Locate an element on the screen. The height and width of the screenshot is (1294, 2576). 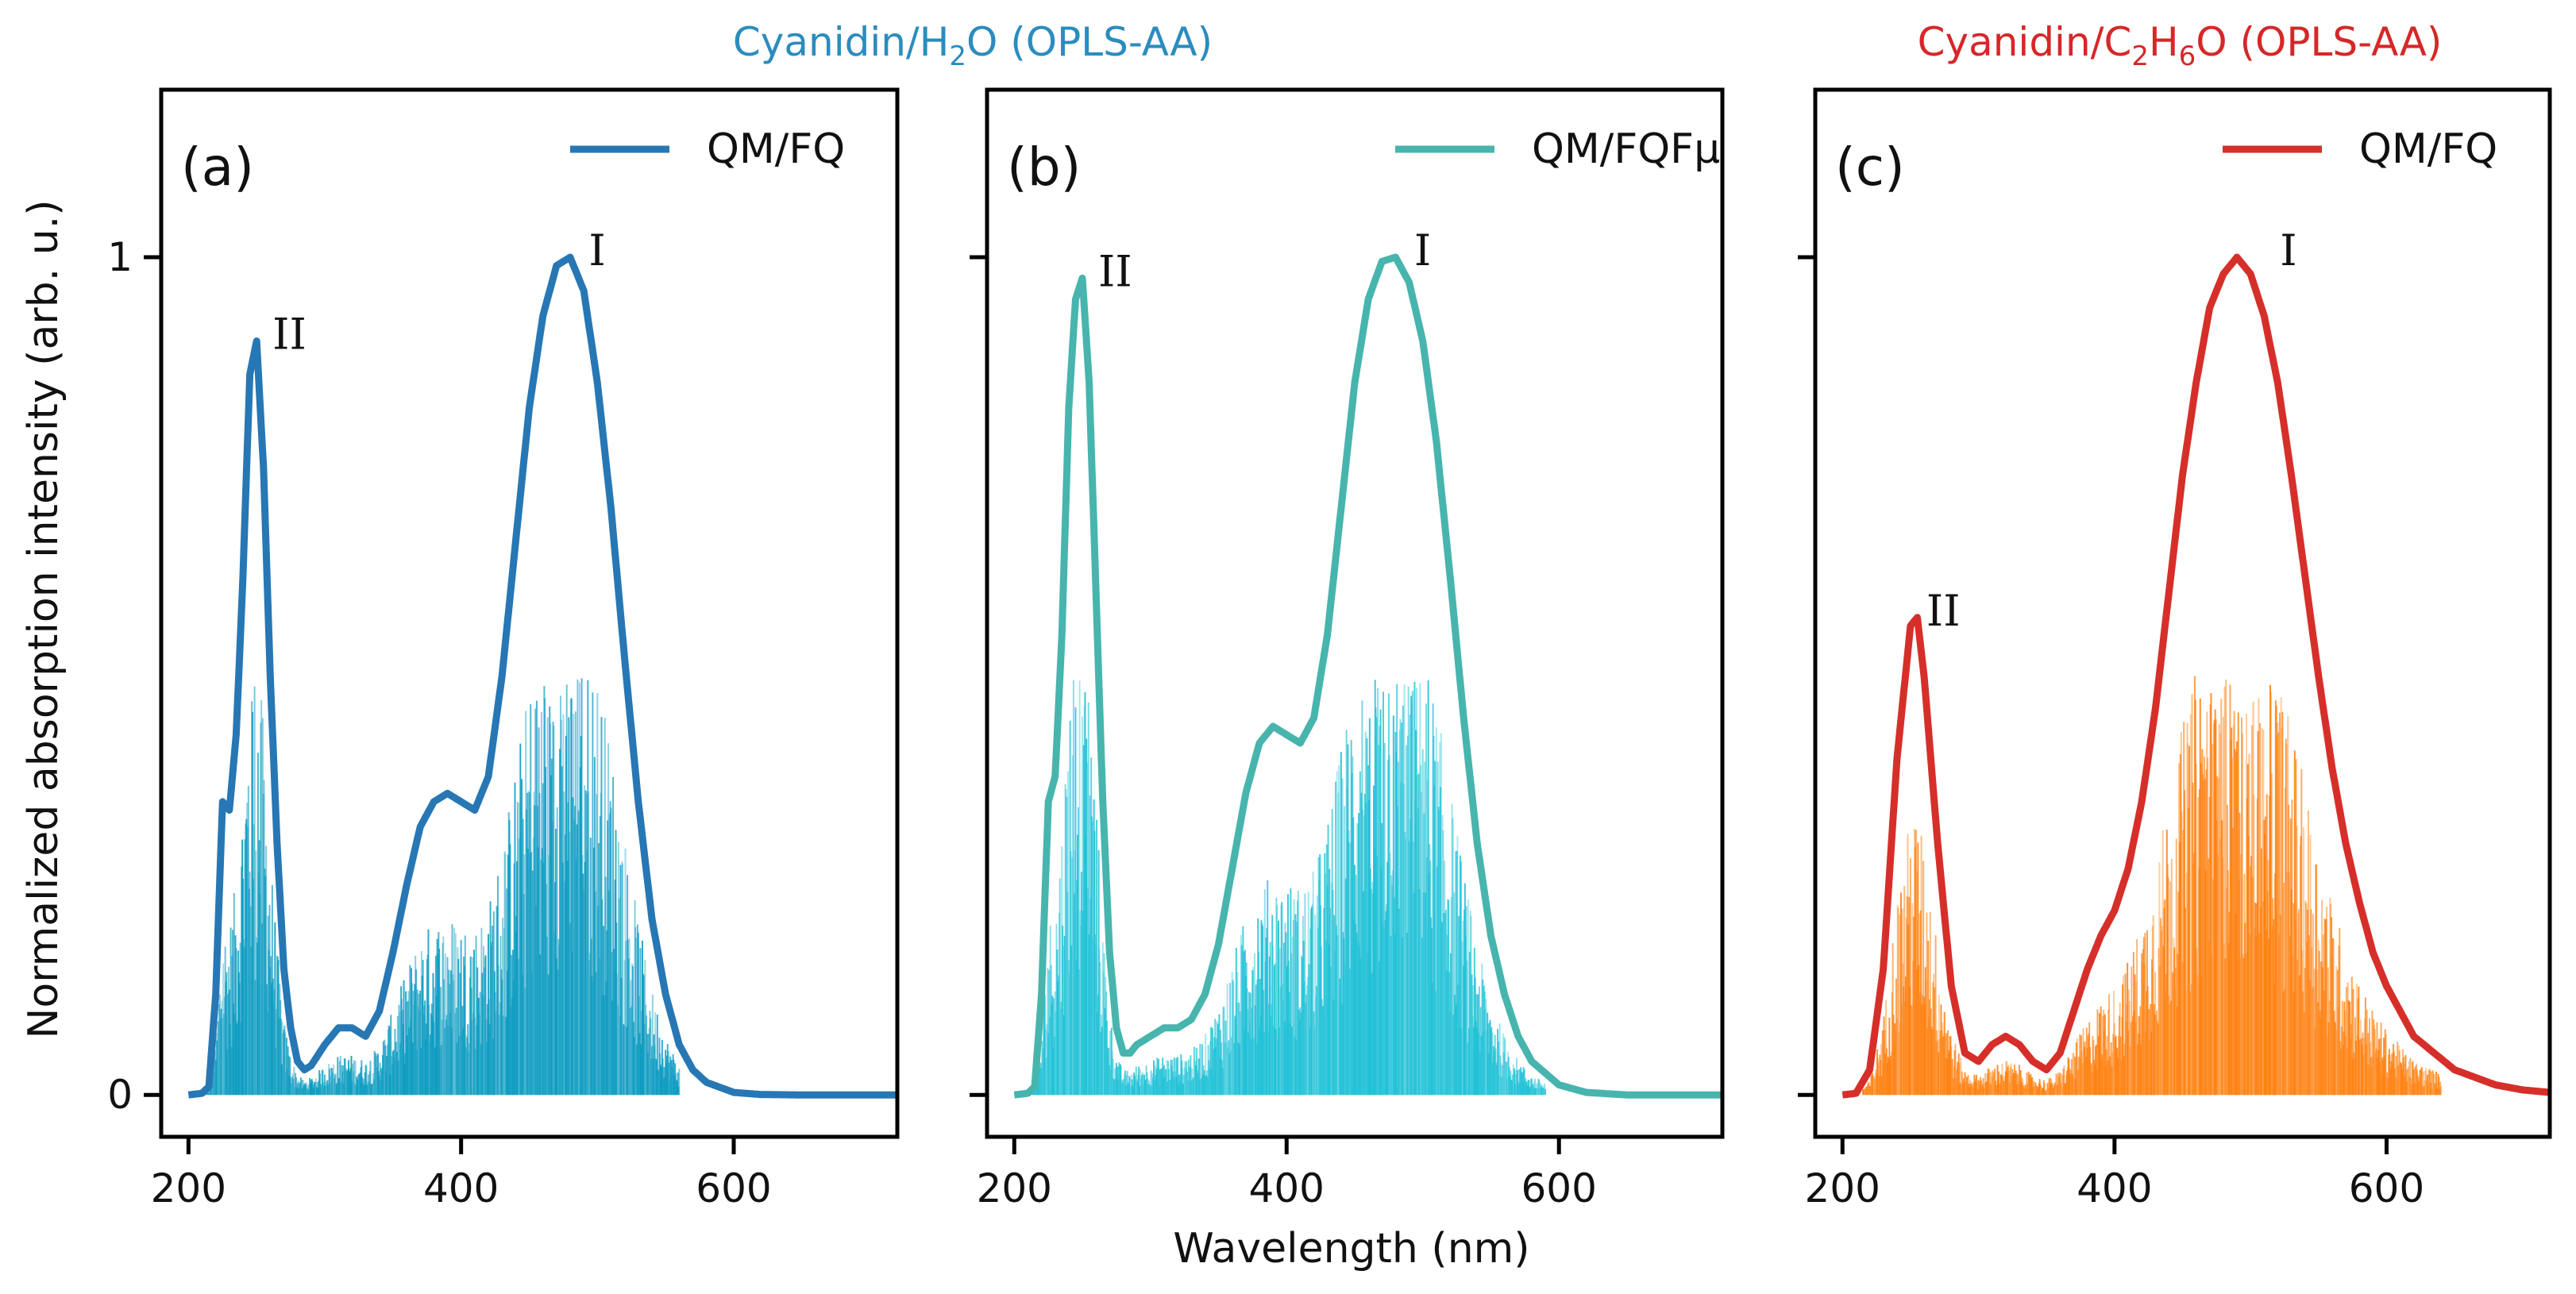
y-tick-label: 0 is located at coordinates (120, 1095).